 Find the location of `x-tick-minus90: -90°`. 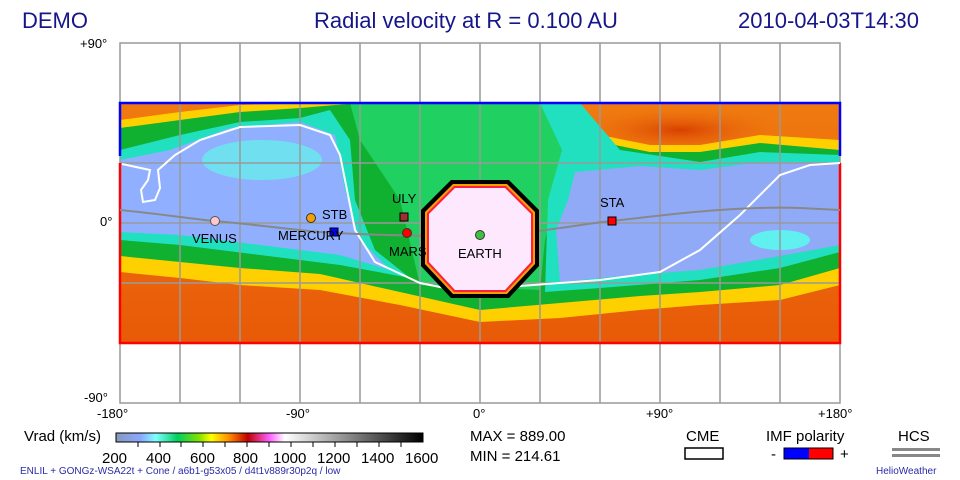

x-tick-minus90: -90° is located at coordinates (298, 413).